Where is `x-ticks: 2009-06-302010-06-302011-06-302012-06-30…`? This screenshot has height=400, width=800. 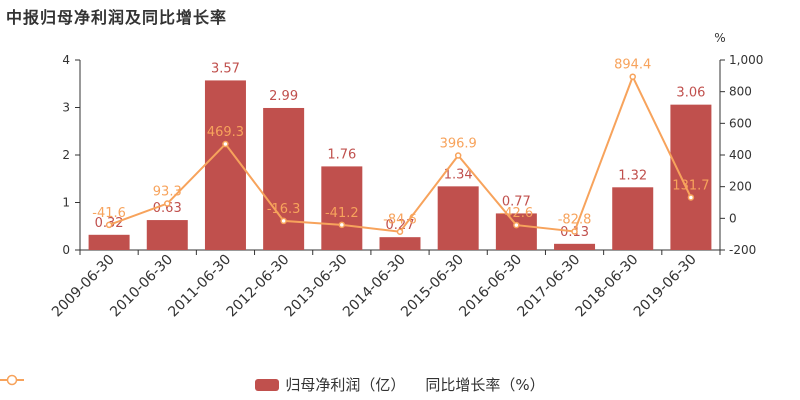
x-ticks: 2009-06-302010-06-302011-06-302012-06-30… is located at coordinates (385, 285).